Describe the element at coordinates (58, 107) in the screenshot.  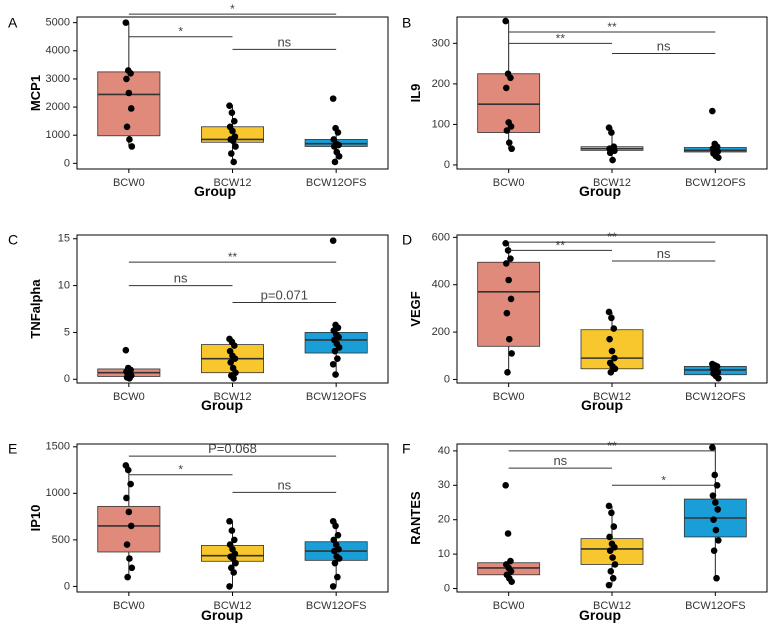
I see `y-tick-label: 2000` at that location.